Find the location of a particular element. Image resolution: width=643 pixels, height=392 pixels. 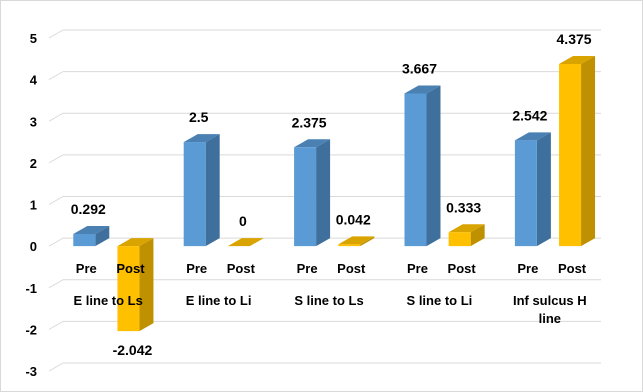

y-tick-label: 1 is located at coordinates (33, 205).